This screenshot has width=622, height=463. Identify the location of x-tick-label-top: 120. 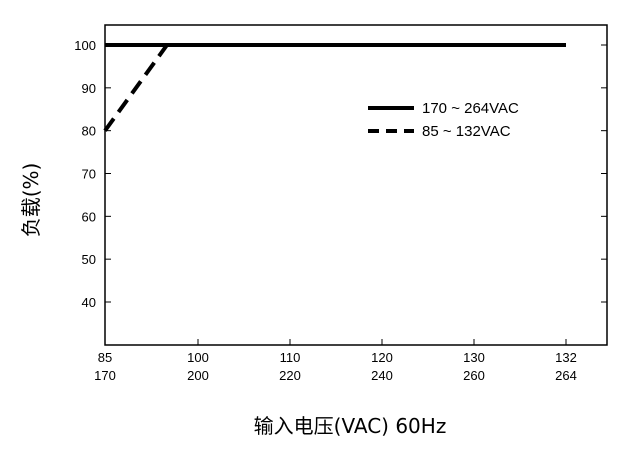
(382, 357).